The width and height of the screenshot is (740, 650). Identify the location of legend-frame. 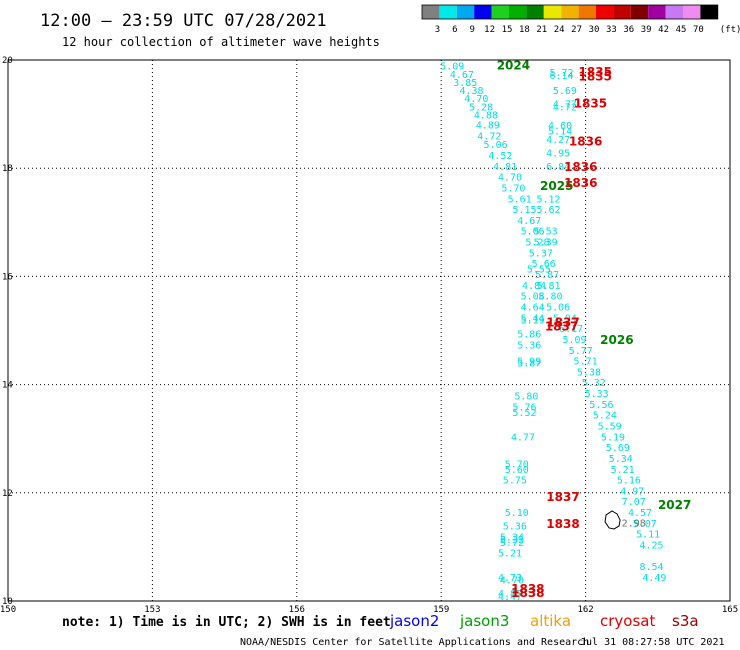
(570, 12).